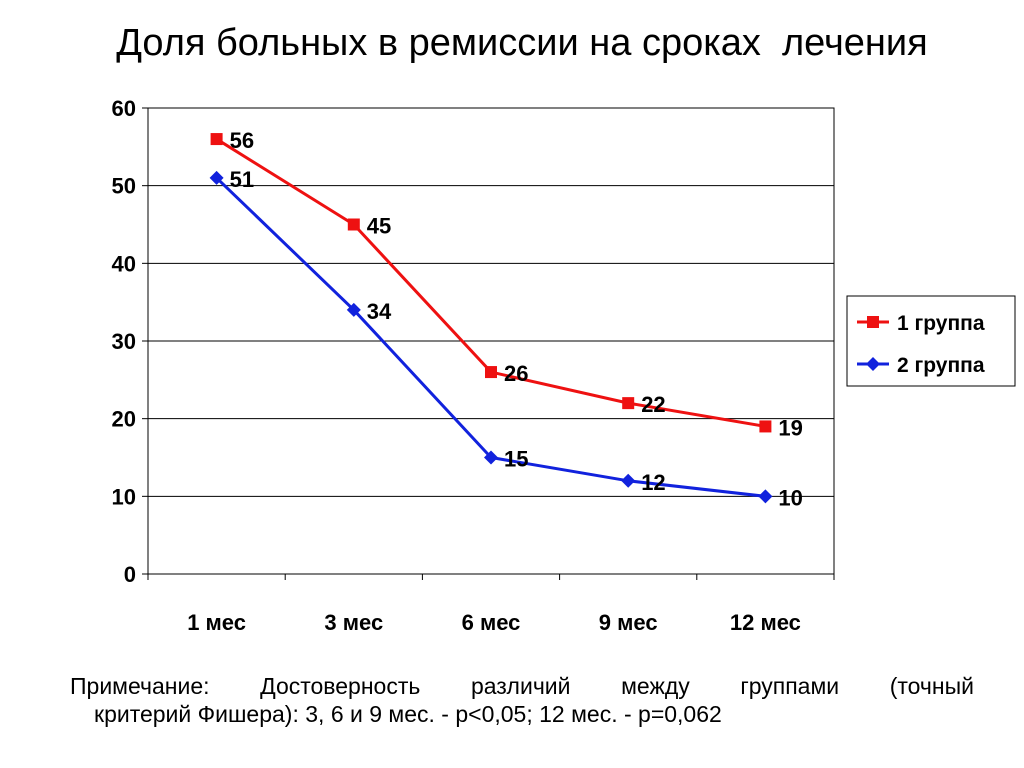  What do you see at coordinates (765, 622) in the screenshot?
I see `x-category-label: 12 мес` at bounding box center [765, 622].